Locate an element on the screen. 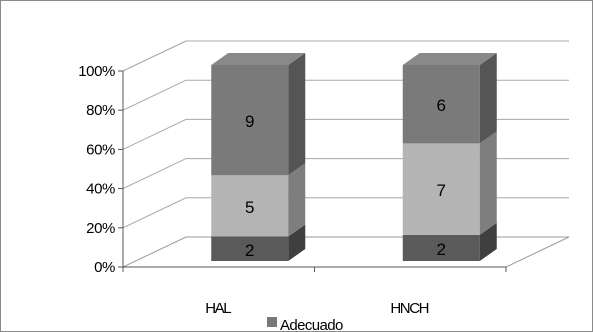 The image size is (593, 332). y-tick-label: 0% is located at coordinates (104, 267).